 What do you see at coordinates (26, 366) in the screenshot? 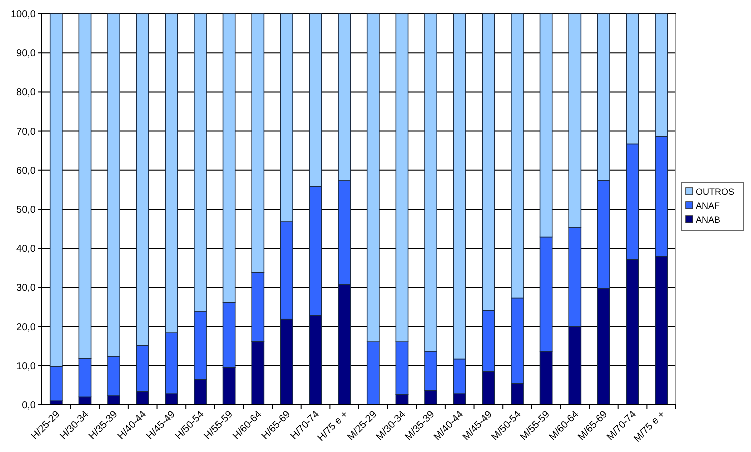
I see `y-tick-label: 10,0` at bounding box center [26, 366].